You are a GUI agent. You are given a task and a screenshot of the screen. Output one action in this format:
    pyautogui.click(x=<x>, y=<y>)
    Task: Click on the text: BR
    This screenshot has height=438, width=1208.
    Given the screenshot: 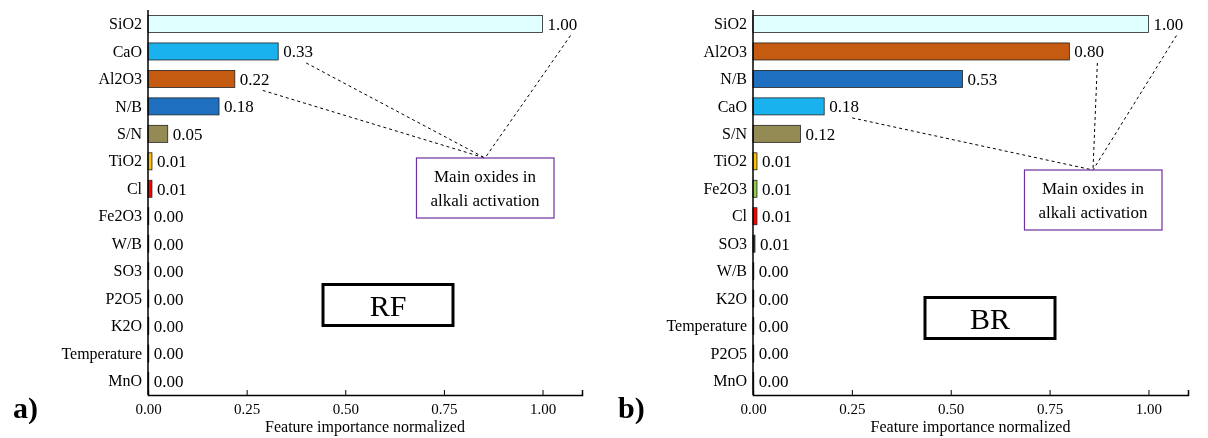 What is the action you would take?
    pyautogui.click(x=990, y=318)
    